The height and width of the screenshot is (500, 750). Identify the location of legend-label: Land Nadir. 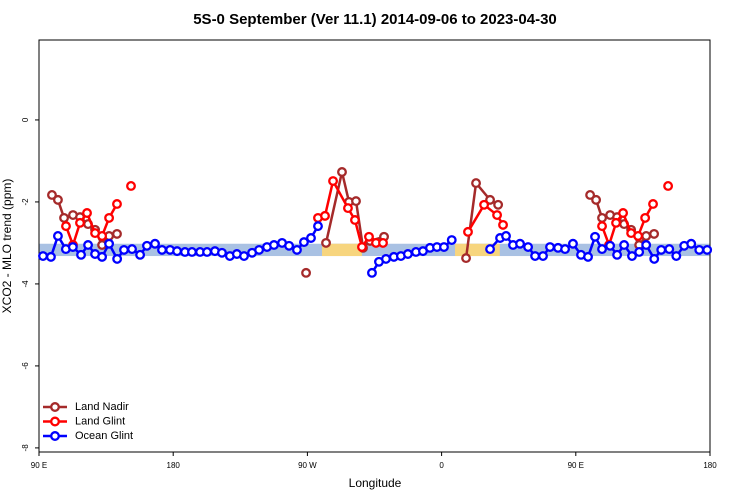
(102, 407).